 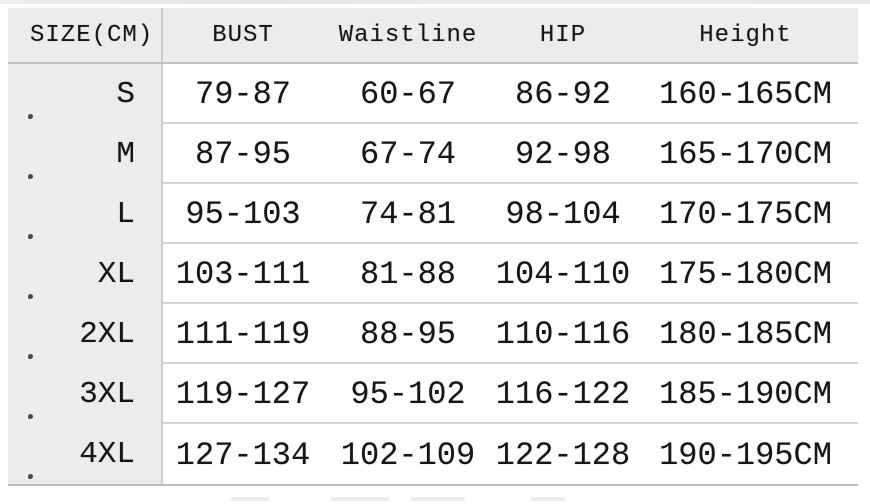 I want to click on cell-waistline: 81-88, so click(x=408, y=274).